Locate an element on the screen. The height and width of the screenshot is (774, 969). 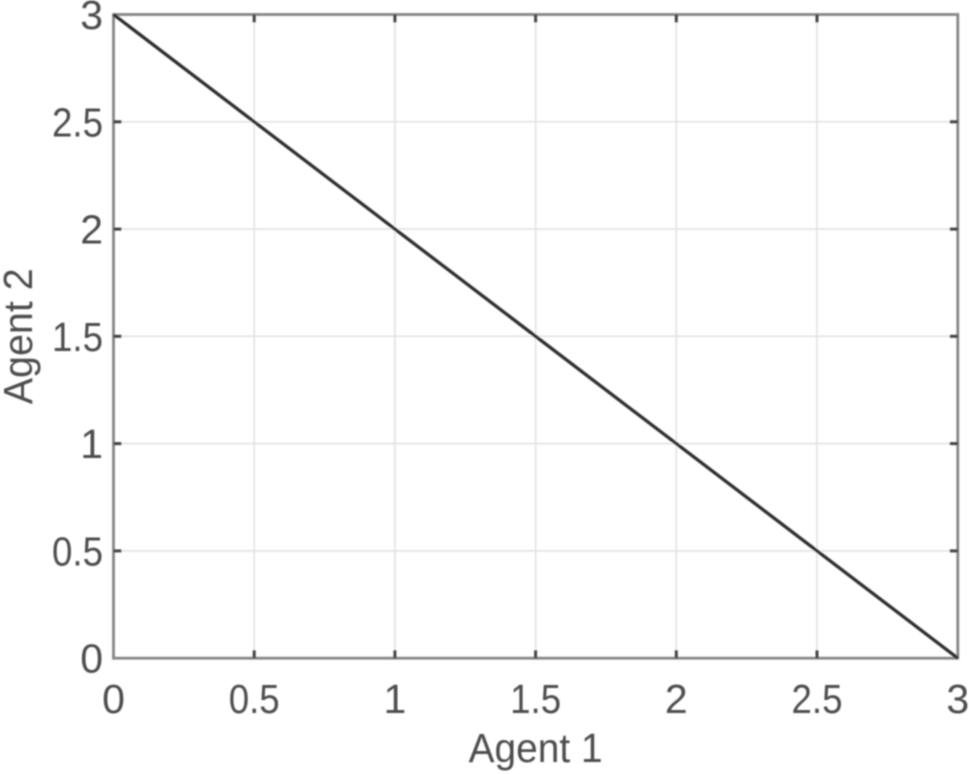
svg-text: Agent 2 is located at coordinates (20, 336).